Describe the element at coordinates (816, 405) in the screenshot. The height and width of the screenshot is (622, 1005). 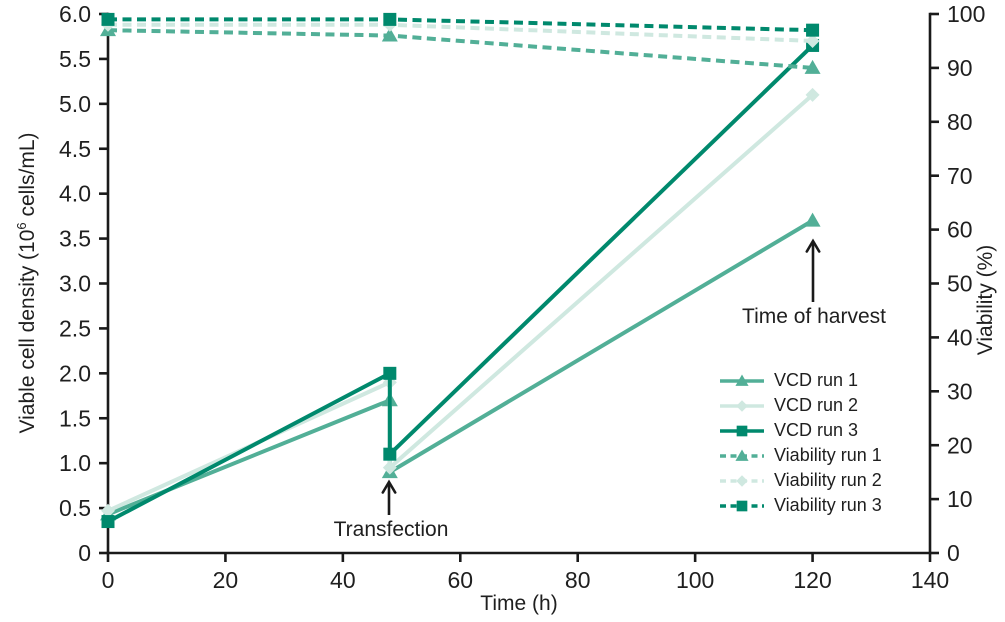
I see `legend-label-vcd-run-2: VCD run 2` at that location.